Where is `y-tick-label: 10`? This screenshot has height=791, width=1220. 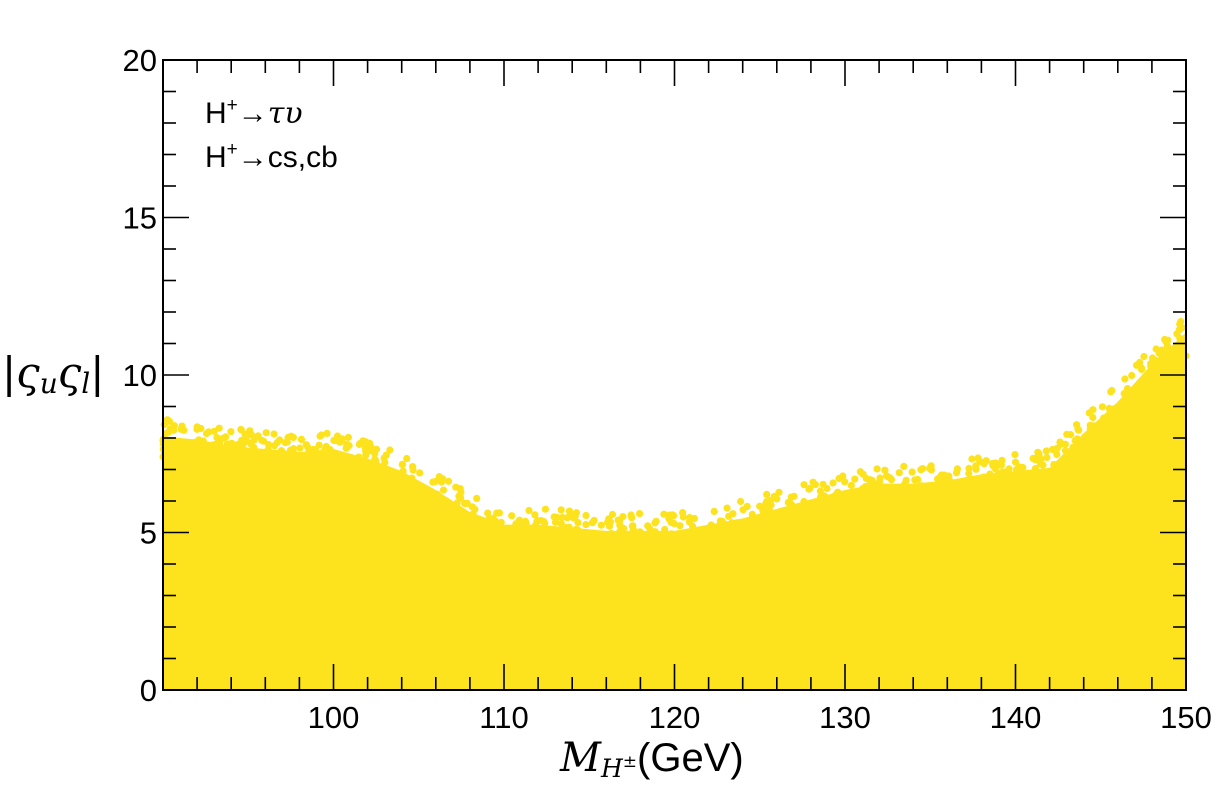
y-tick-label: 10 is located at coordinates (140, 375).